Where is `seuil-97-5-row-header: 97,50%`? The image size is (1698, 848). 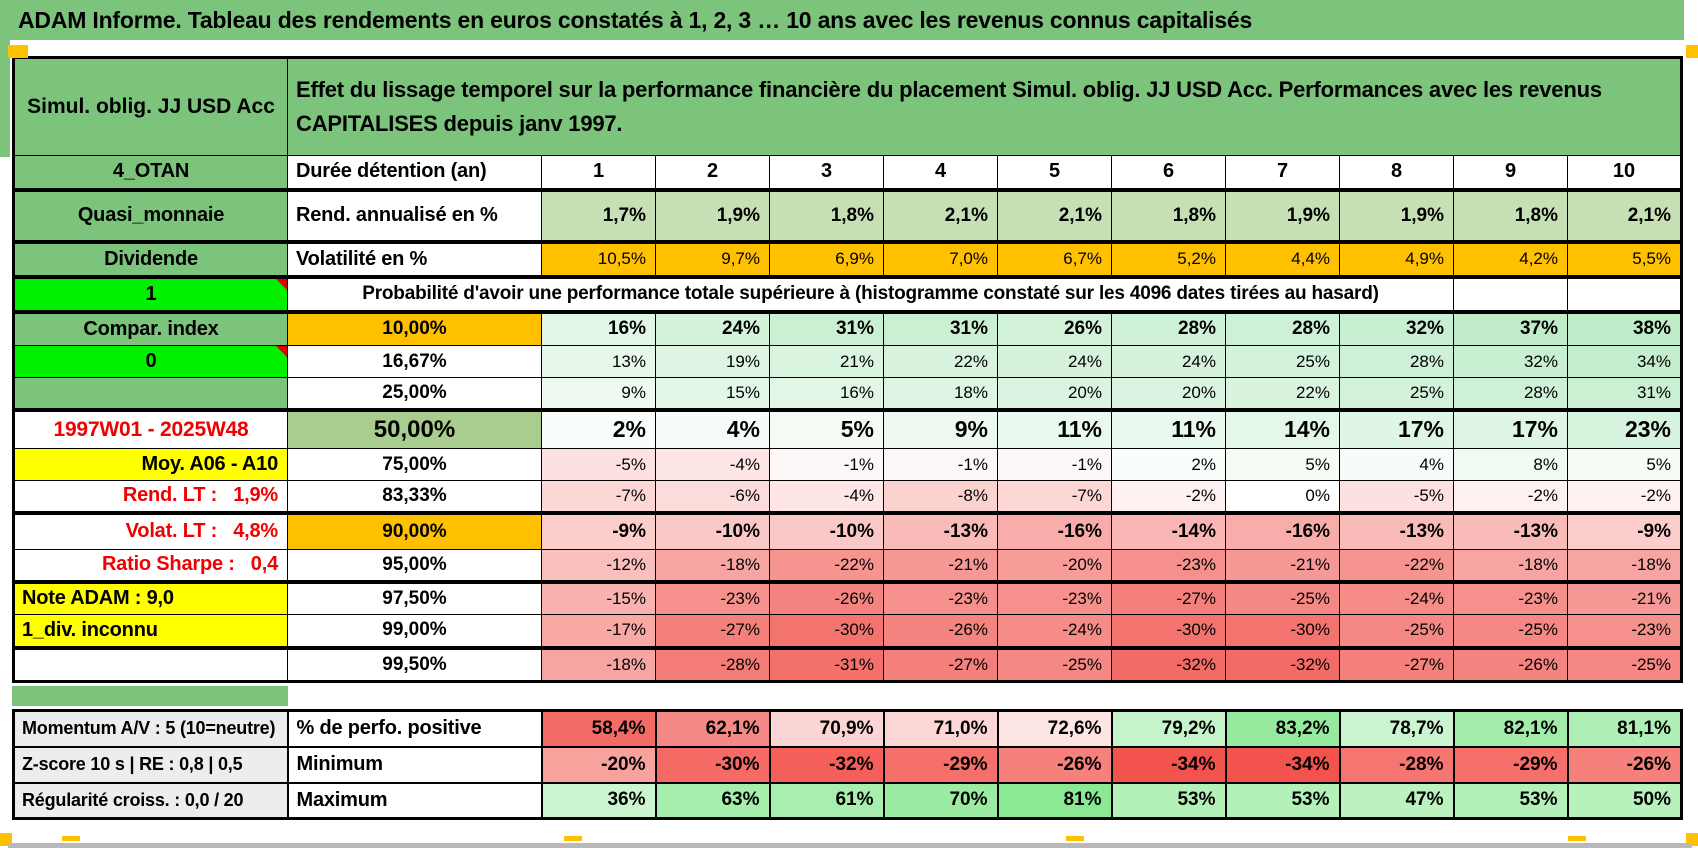
seuil-97-5-row-header: 97,50% is located at coordinates (414, 597).